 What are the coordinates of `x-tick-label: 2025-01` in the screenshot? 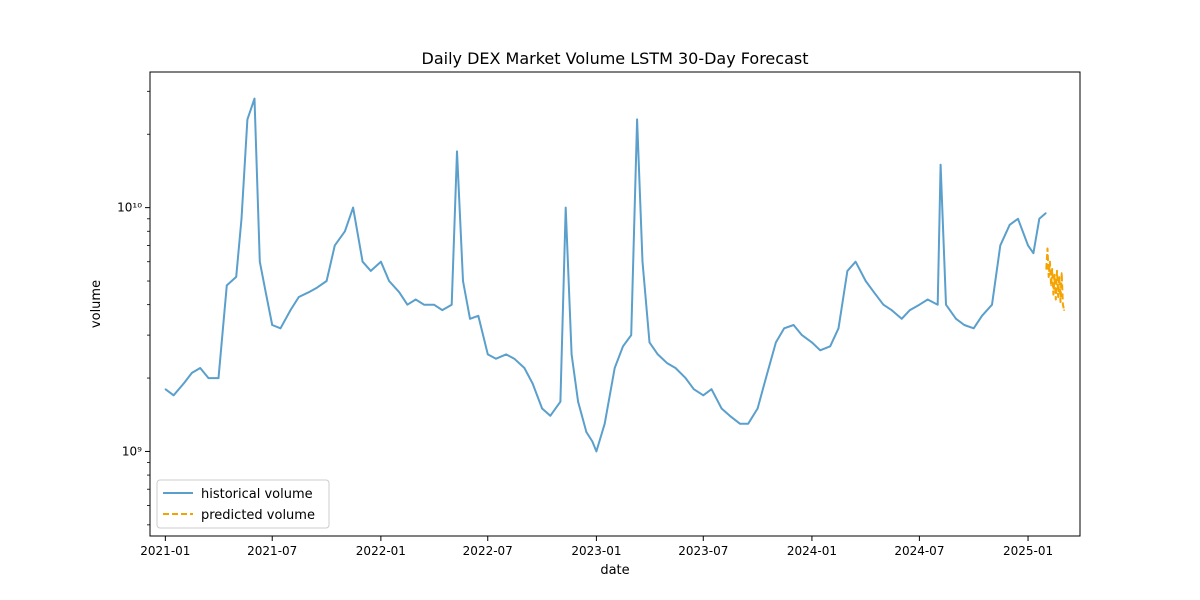 It's located at (1028, 551).